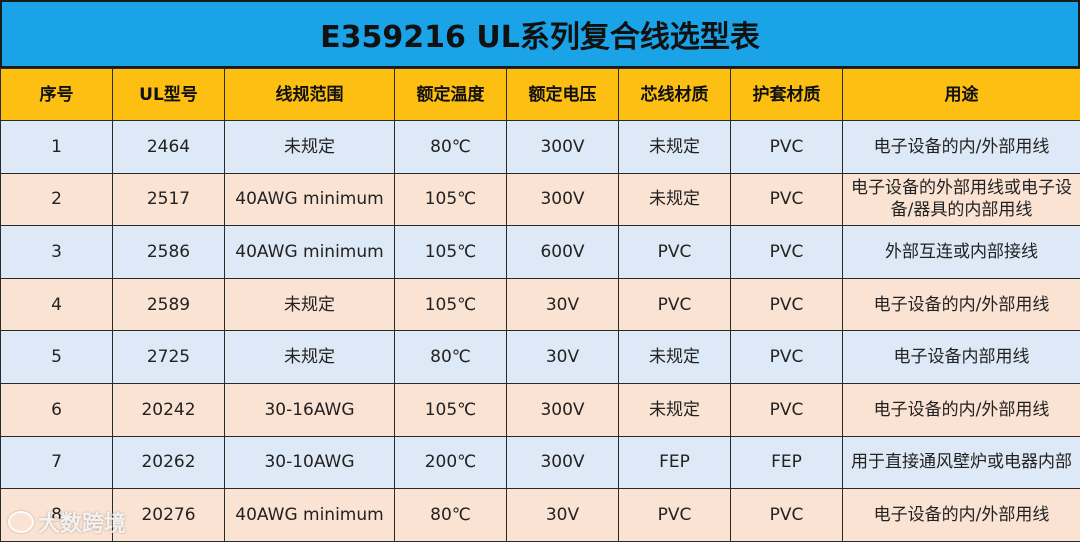 This screenshot has height=542, width=1080. I want to click on table-row: 4 2589 未规定 105℃ 30V PVC PVC 电子设备的内/外部用线, so click(540, 304).